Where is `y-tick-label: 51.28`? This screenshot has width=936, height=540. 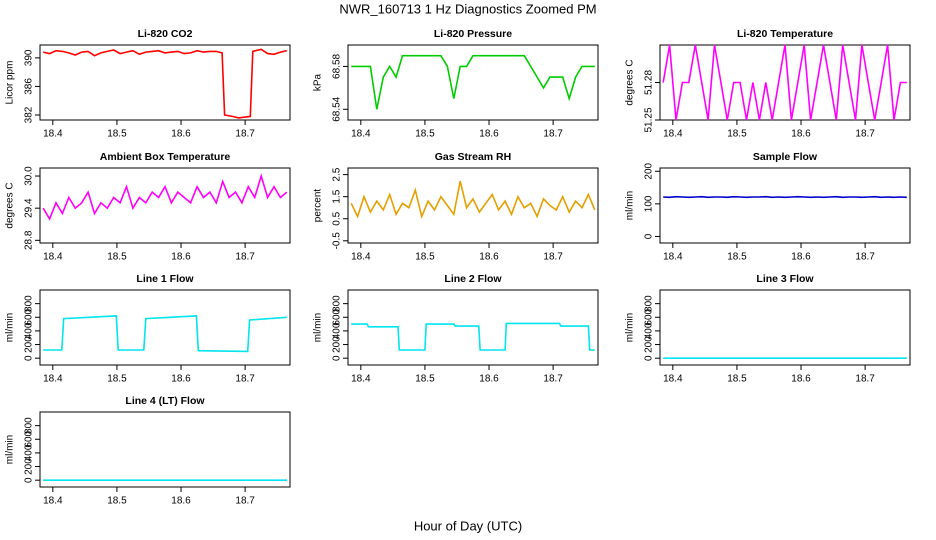
y-tick-label: 51.28 is located at coordinates (649, 82).